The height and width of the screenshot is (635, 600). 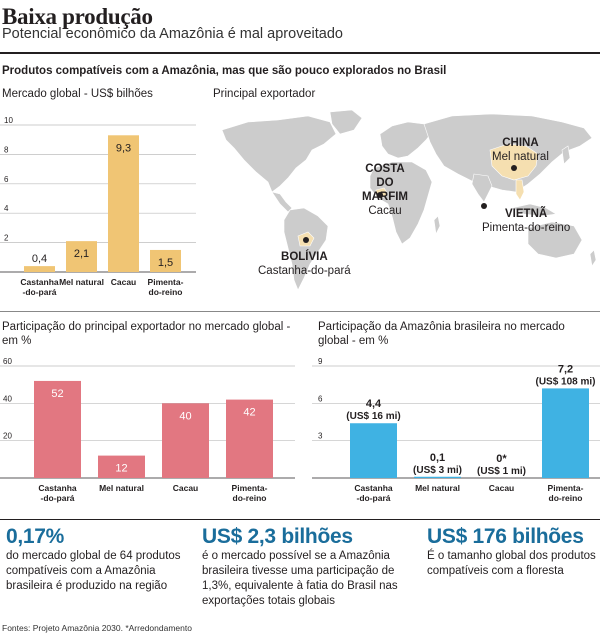 I want to click on bar-value-label: 9,3, so click(x=123, y=148).